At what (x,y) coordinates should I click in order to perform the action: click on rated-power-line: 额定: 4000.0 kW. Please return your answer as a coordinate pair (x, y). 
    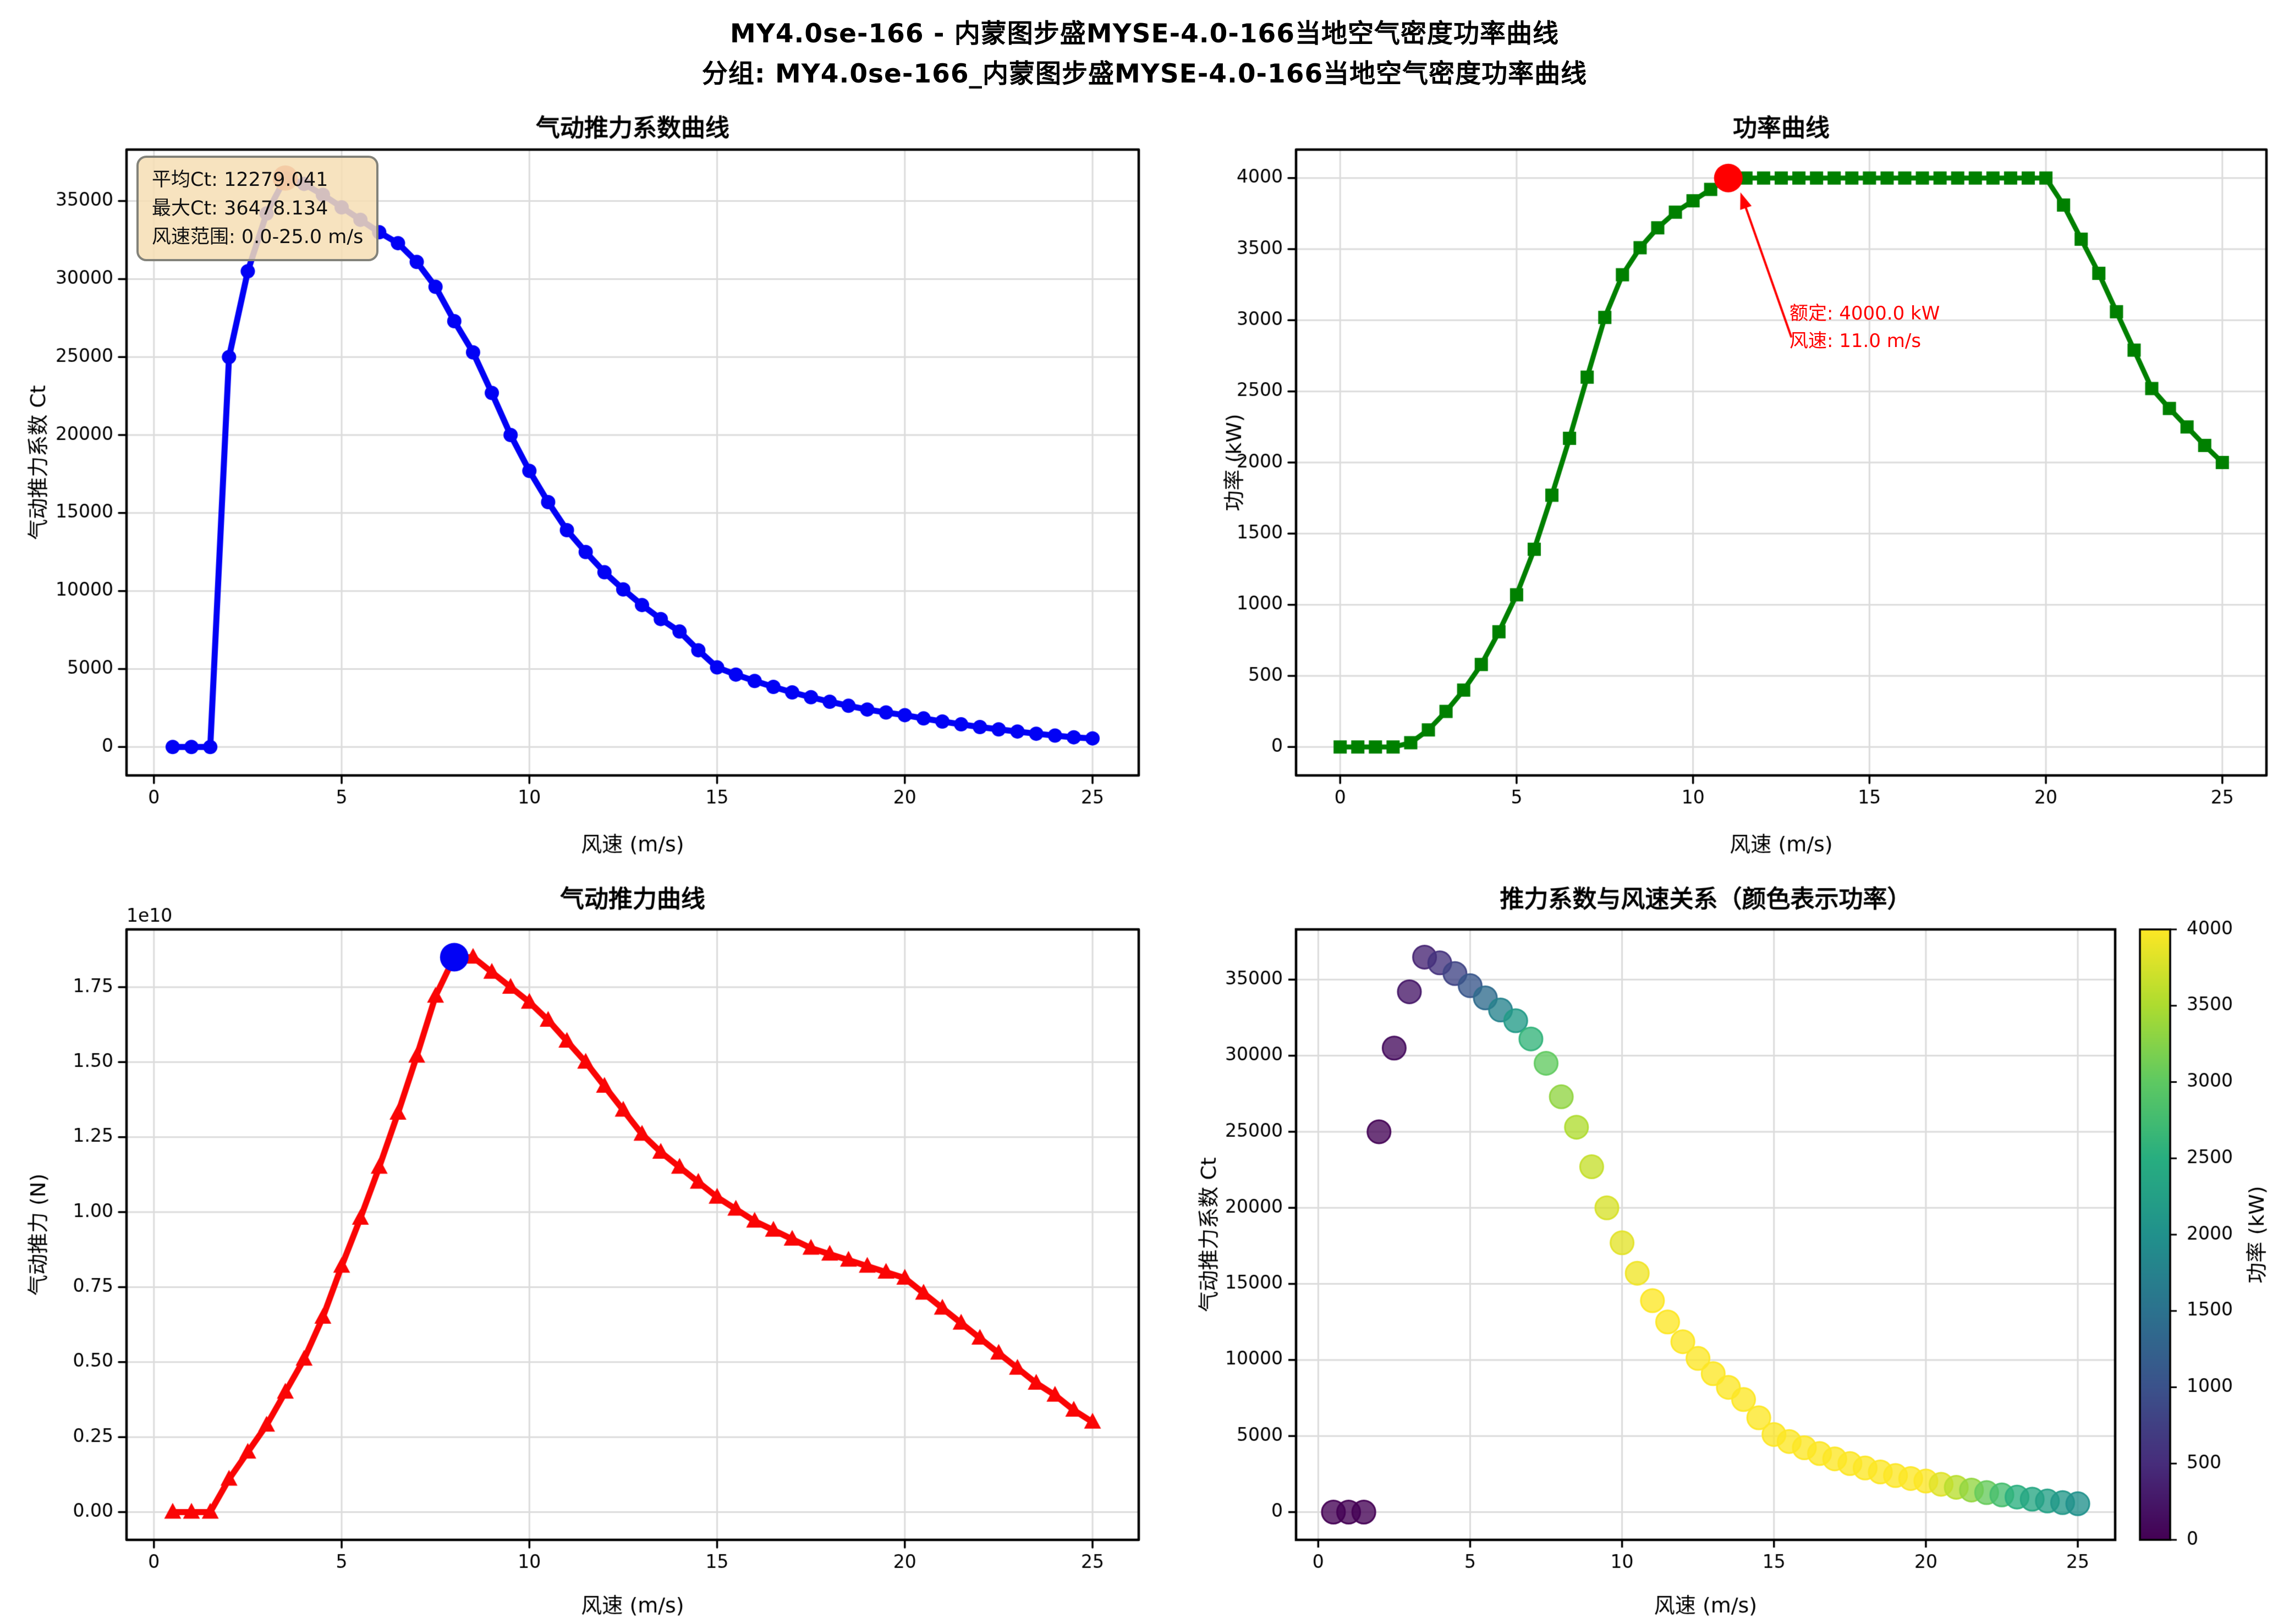
    Looking at the image, I should click on (1865, 313).